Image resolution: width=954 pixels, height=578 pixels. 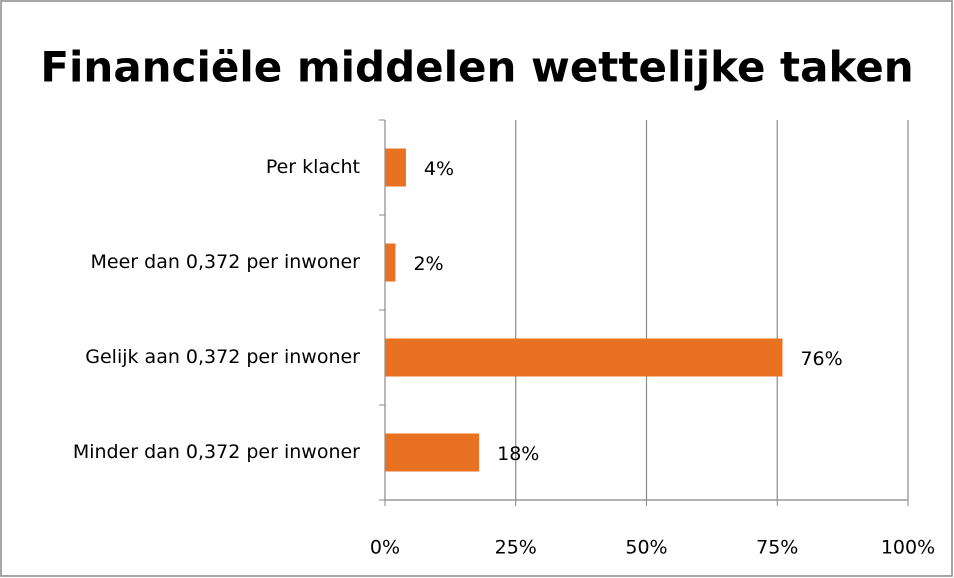 What do you see at coordinates (908, 548) in the screenshot?
I see `x-tick-label: 100%` at bounding box center [908, 548].